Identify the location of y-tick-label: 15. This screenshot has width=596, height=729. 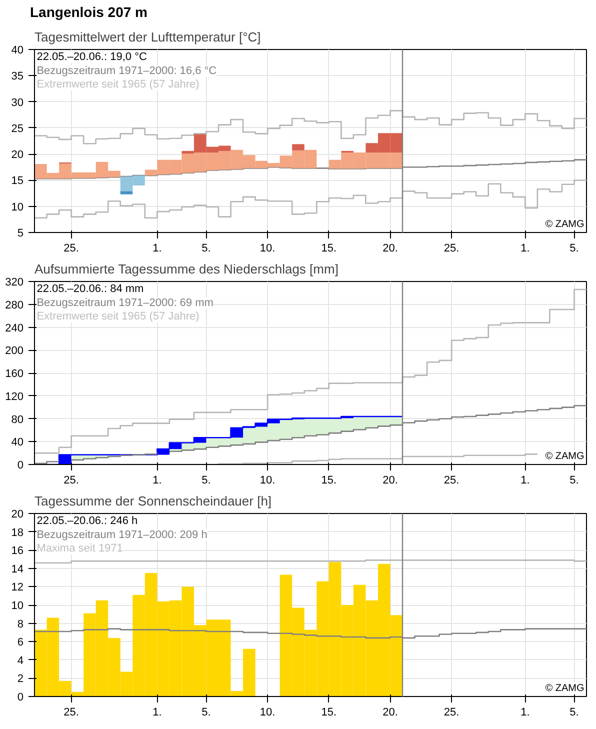
(17, 181).